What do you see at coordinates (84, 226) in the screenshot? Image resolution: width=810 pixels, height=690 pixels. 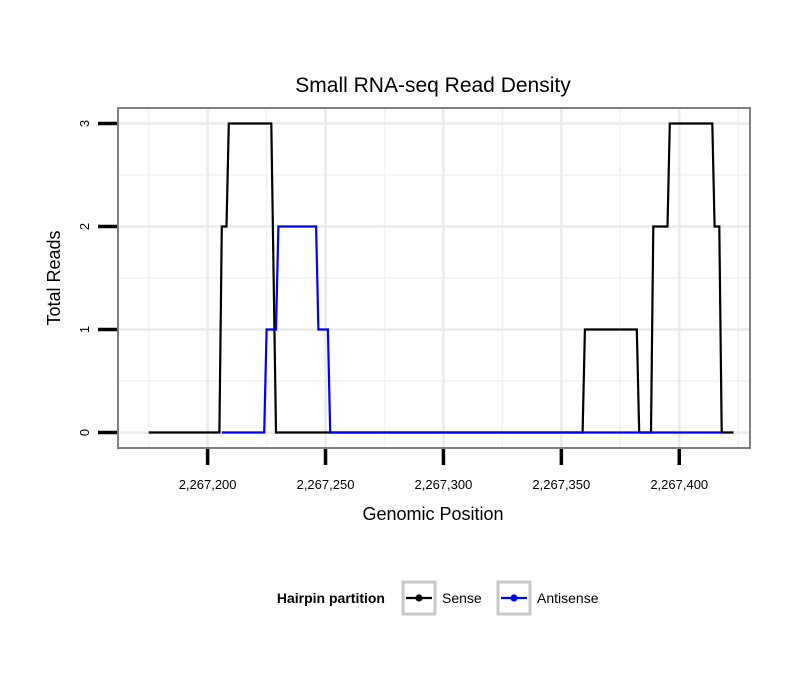 I see `y-tick-label: 2` at bounding box center [84, 226].